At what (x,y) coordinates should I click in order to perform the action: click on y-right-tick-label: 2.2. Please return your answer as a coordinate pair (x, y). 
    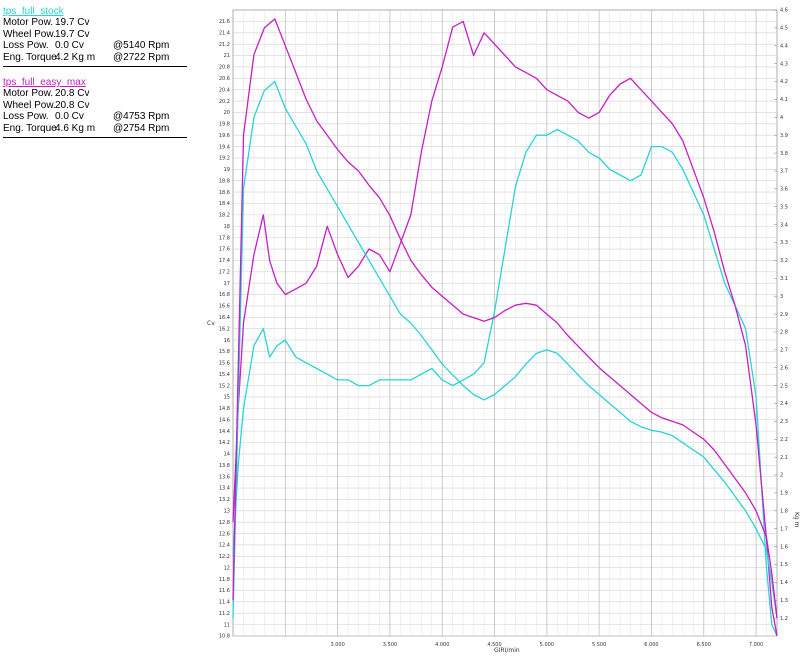
    Looking at the image, I should click on (784, 440).